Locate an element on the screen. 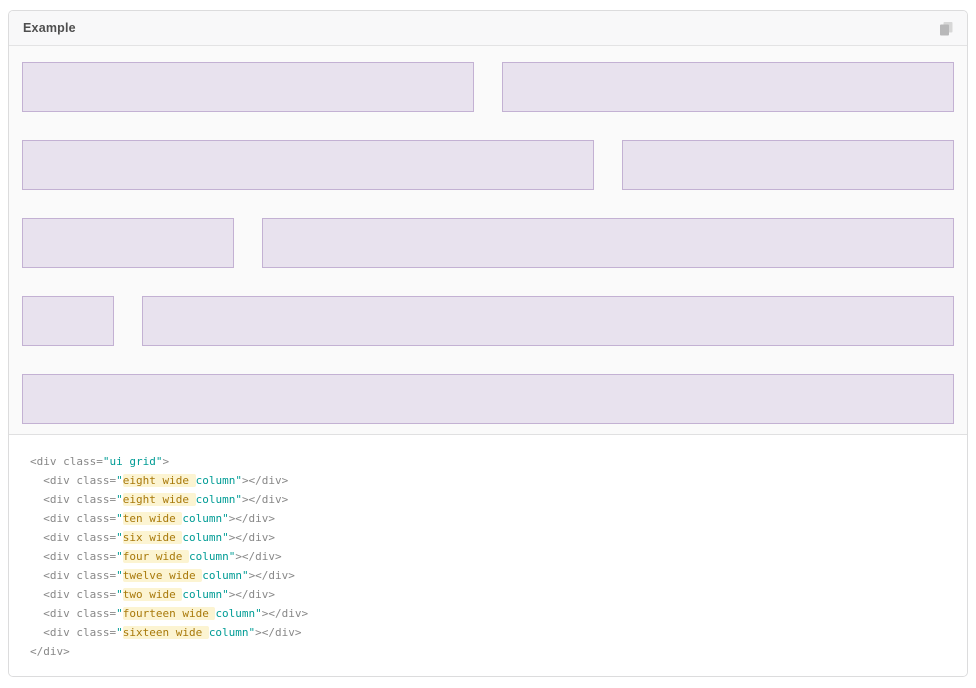 The height and width of the screenshot is (688, 976). code-line: <div class="fourteen wide column"></div> is located at coordinates (488, 613).